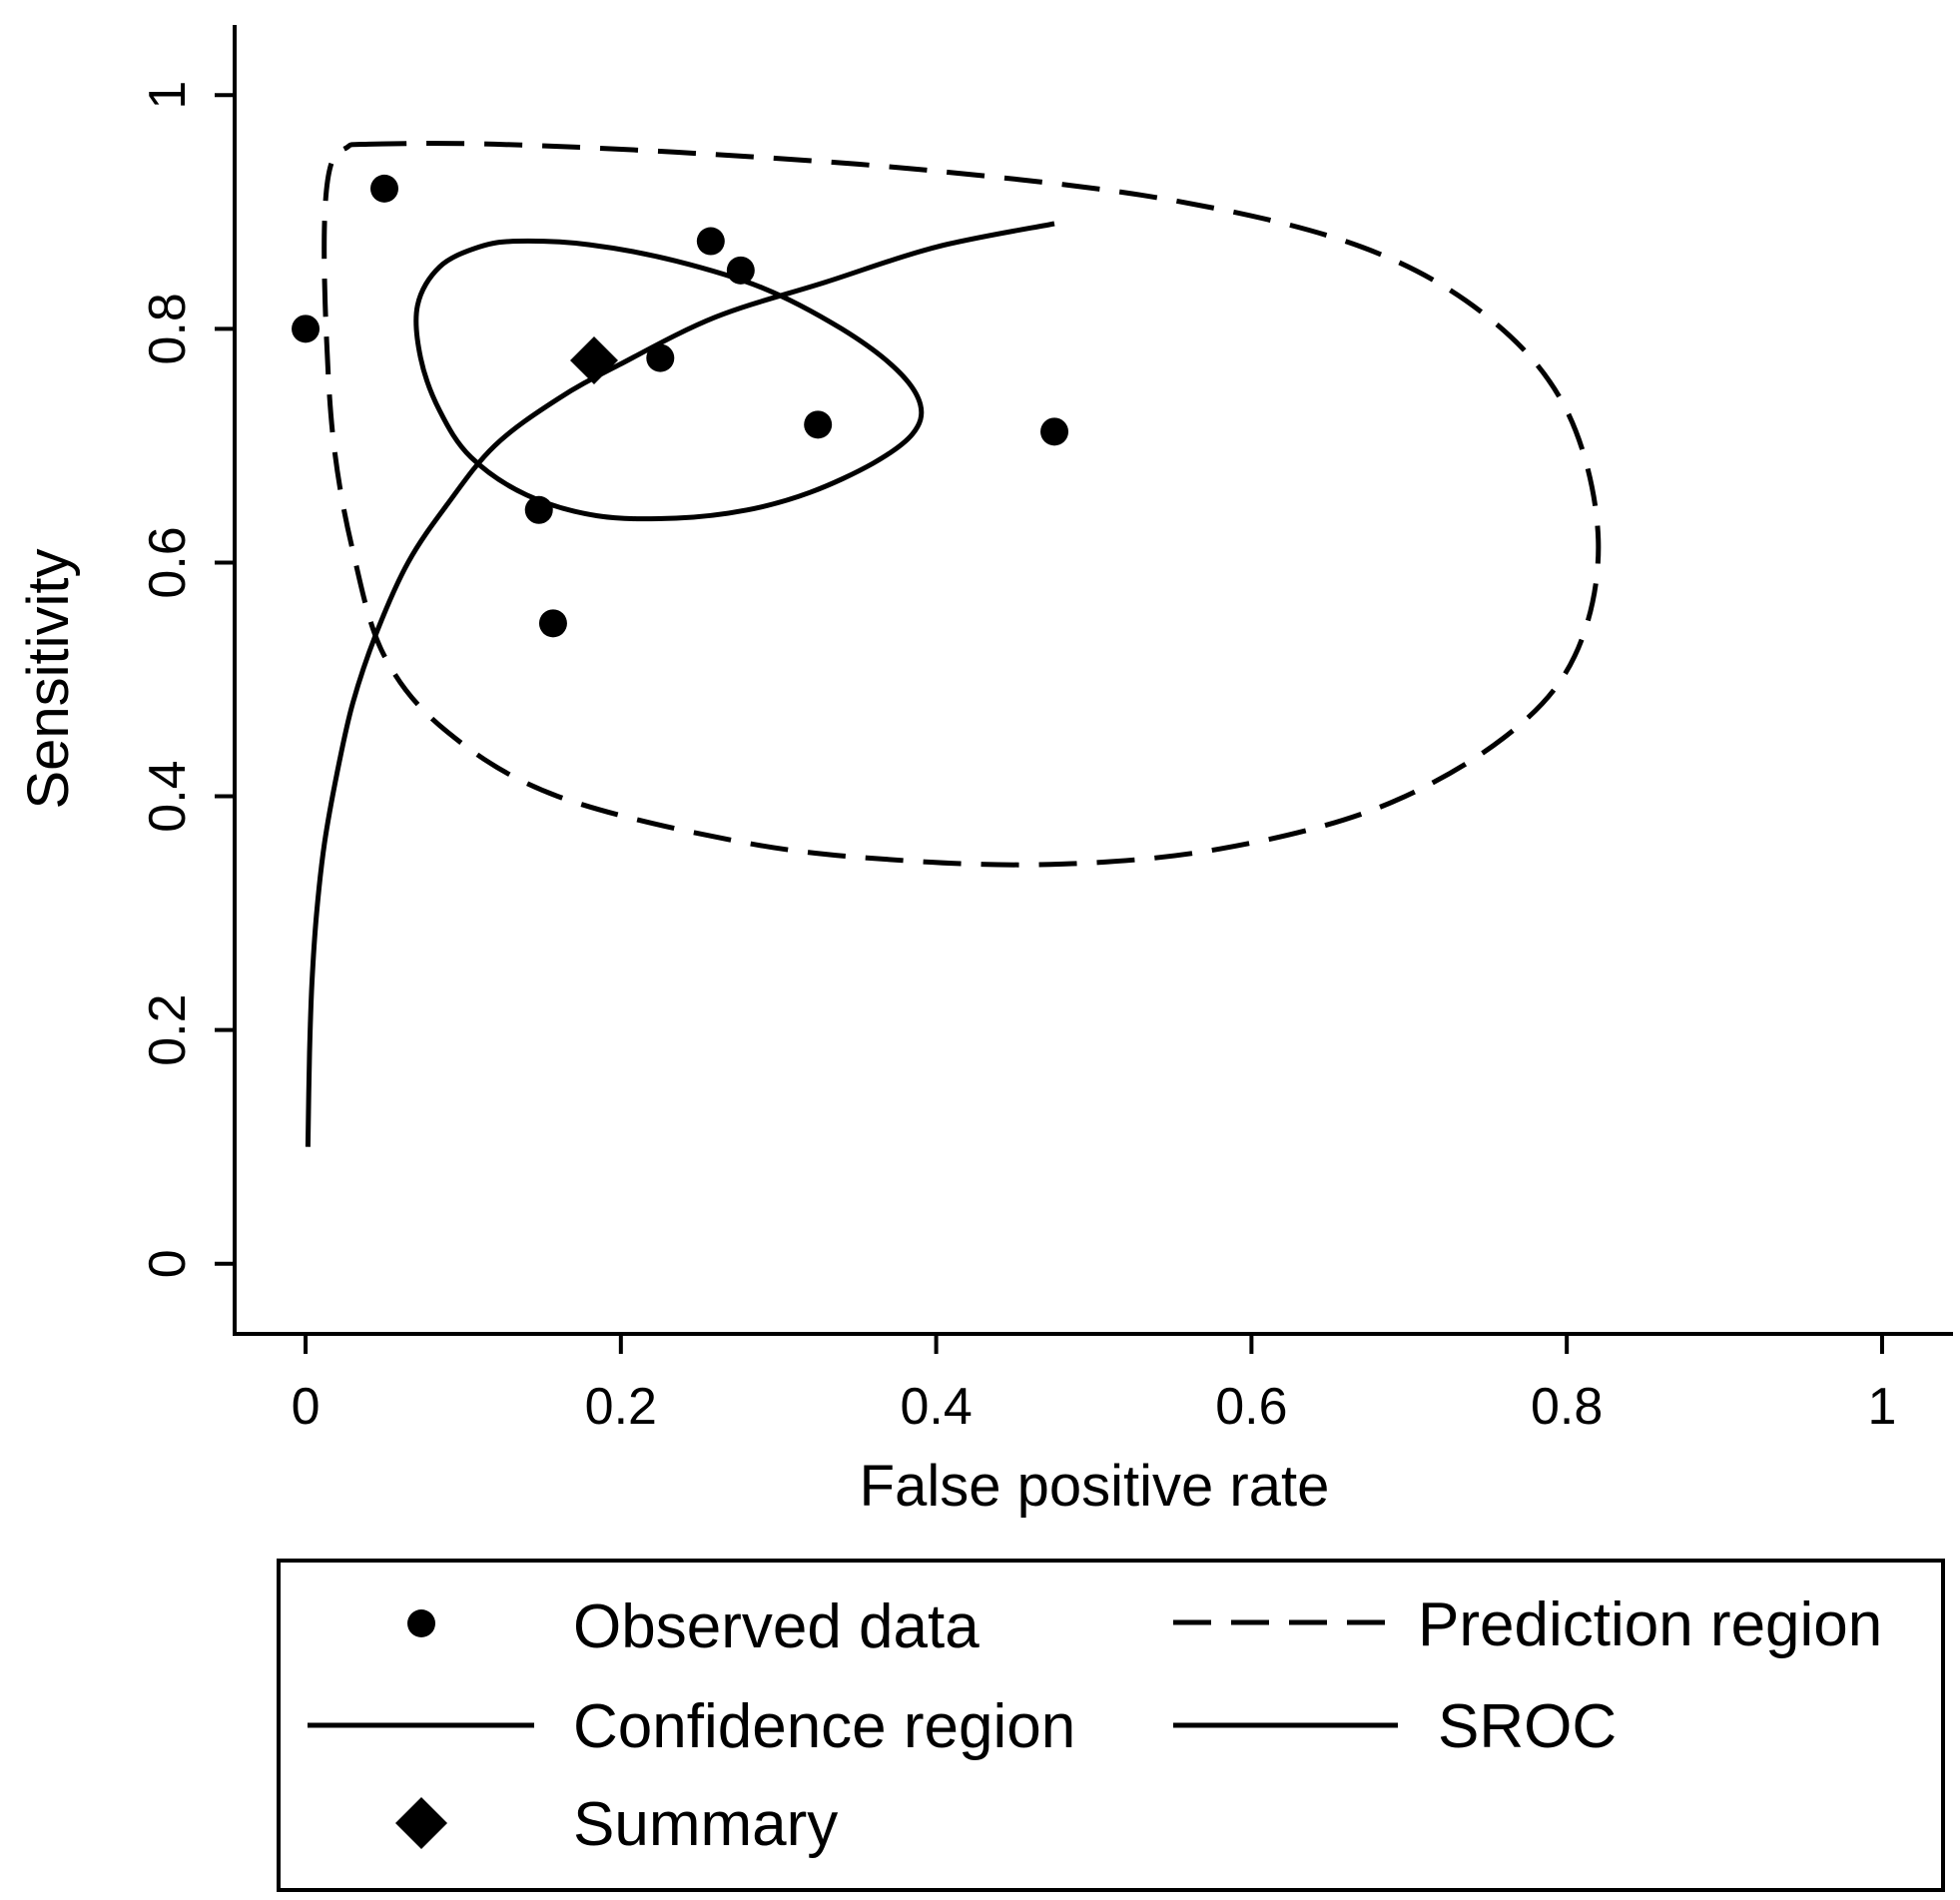 The image size is (1960, 1900). I want to click on legend-prediction-label: Prediction region, so click(1650, 1624).